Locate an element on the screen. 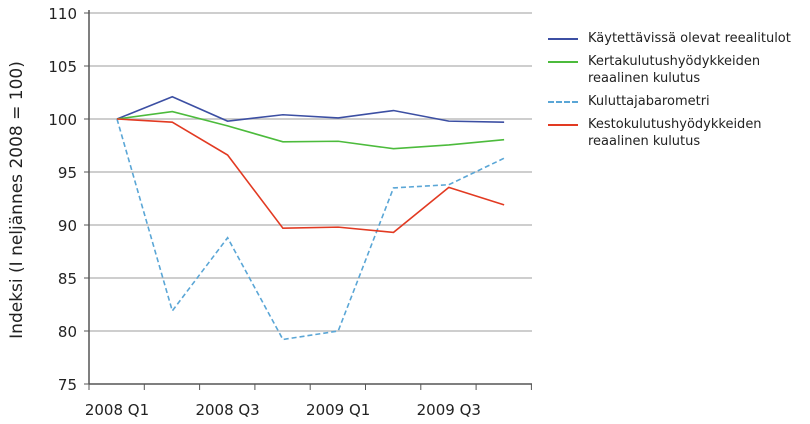 The height and width of the screenshot is (424, 810). y-tick-label: 80 is located at coordinates (67, 332).